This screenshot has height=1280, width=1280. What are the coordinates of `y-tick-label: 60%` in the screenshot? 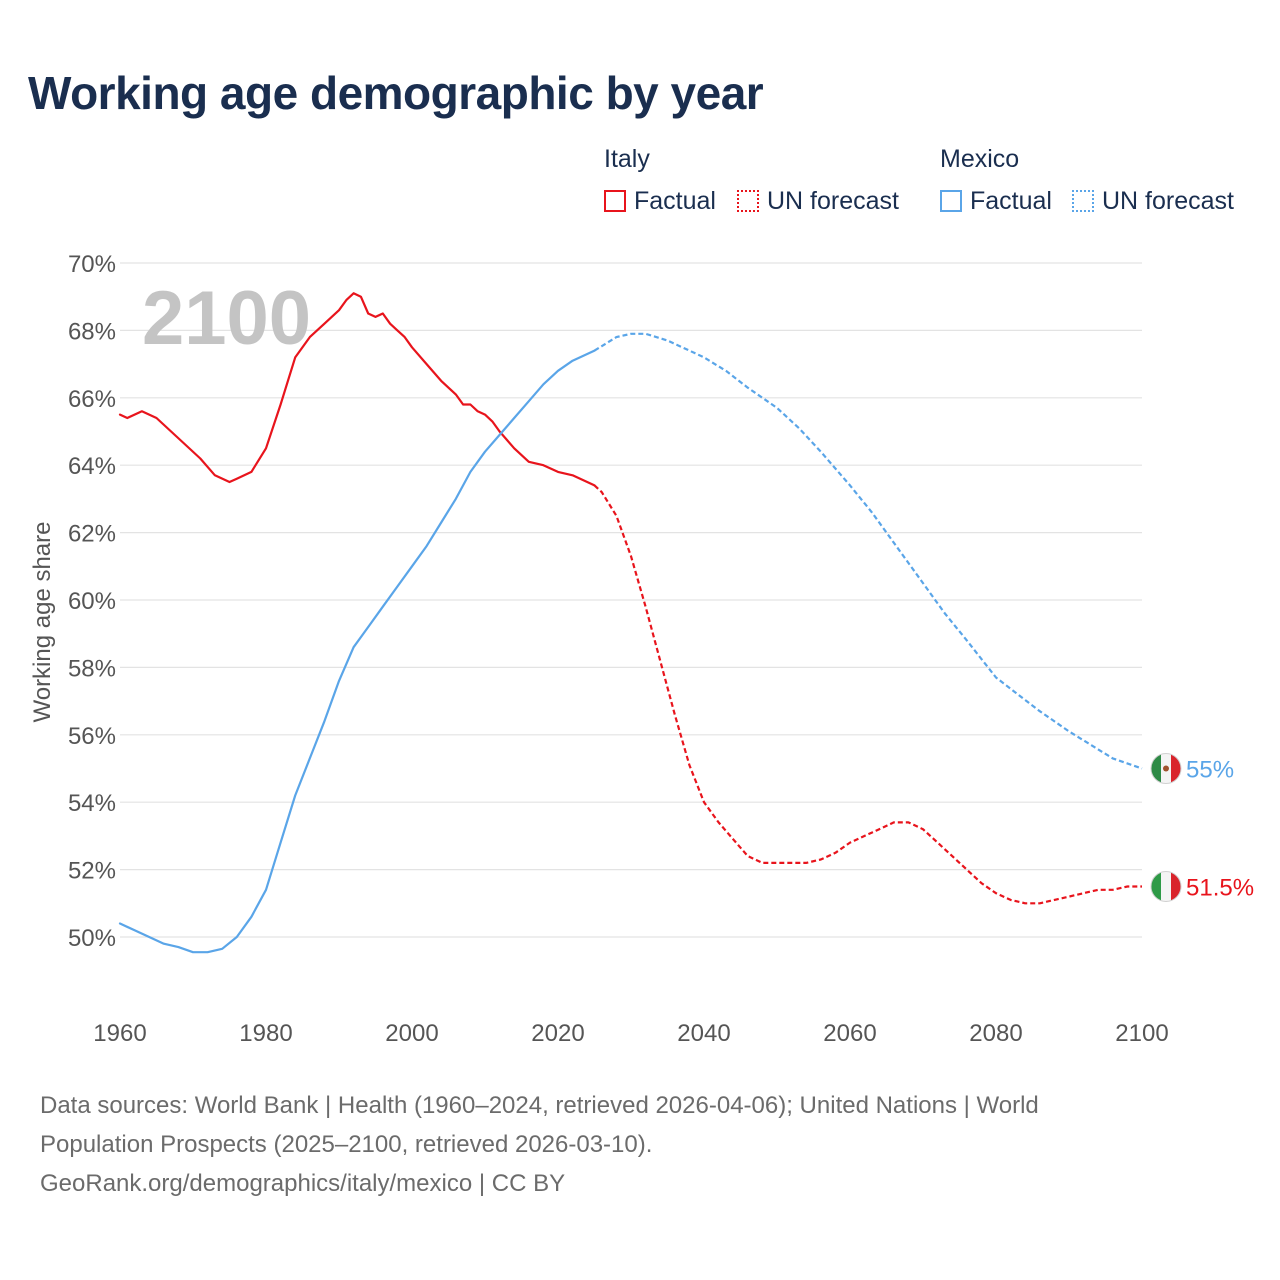 It's located at (92, 601).